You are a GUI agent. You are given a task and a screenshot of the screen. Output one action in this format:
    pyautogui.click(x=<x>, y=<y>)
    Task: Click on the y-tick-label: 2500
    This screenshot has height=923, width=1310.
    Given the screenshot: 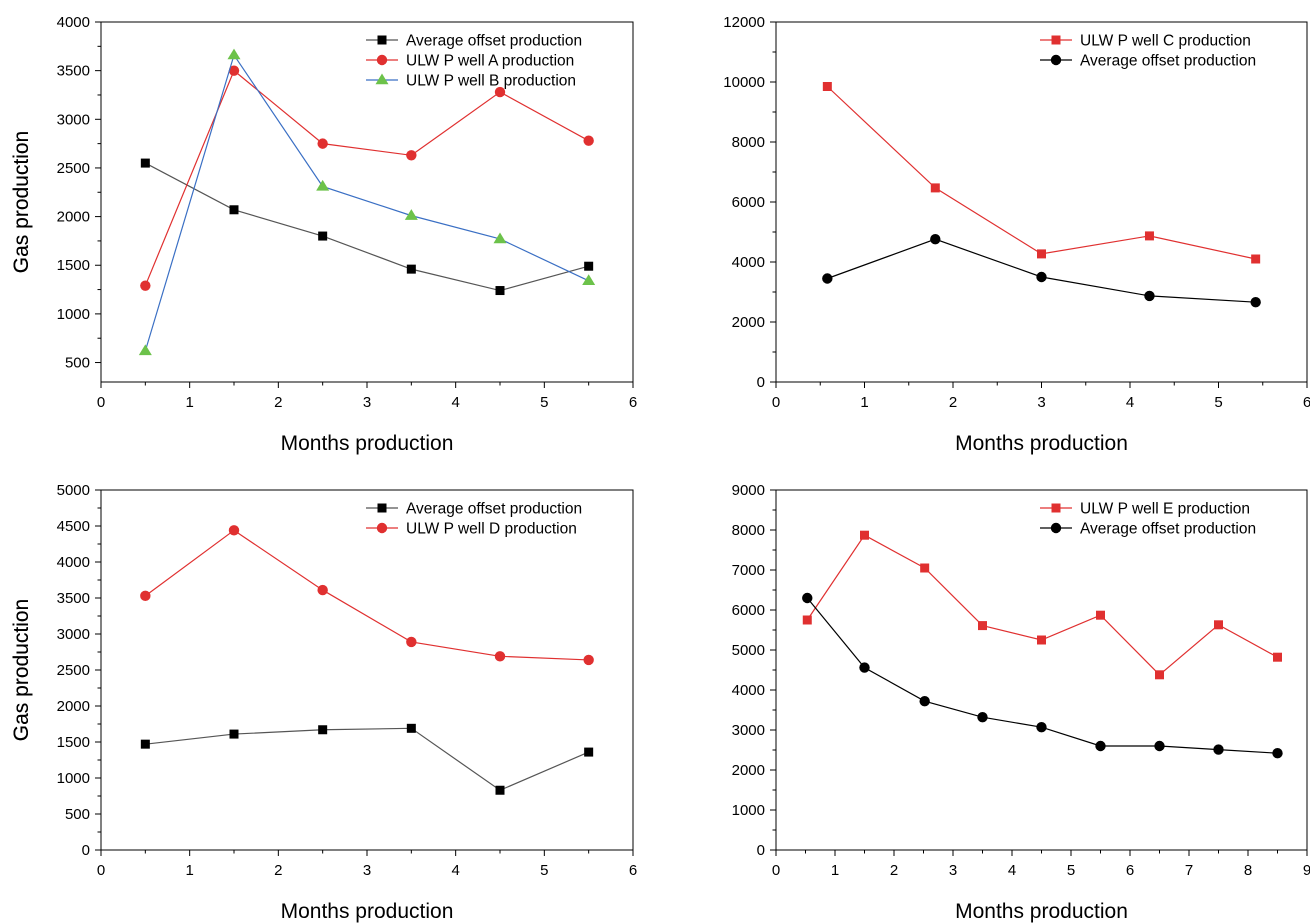 What is the action you would take?
    pyautogui.click(x=73, y=168)
    